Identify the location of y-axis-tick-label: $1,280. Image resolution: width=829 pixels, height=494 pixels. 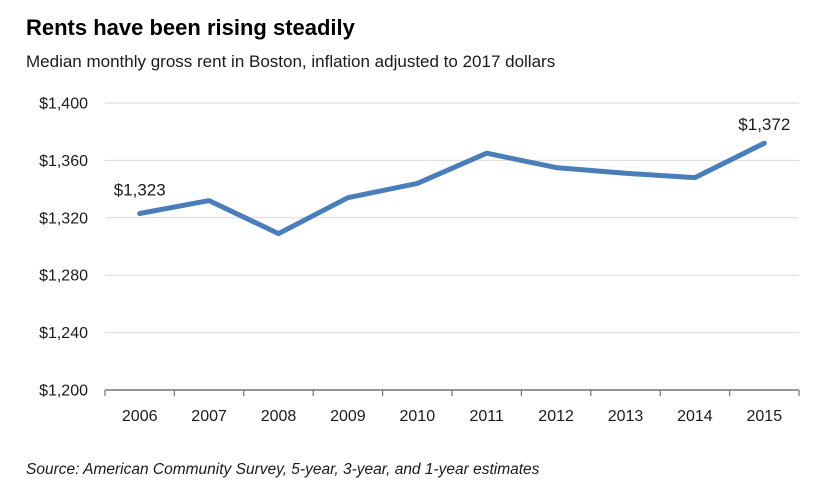
(63, 276).